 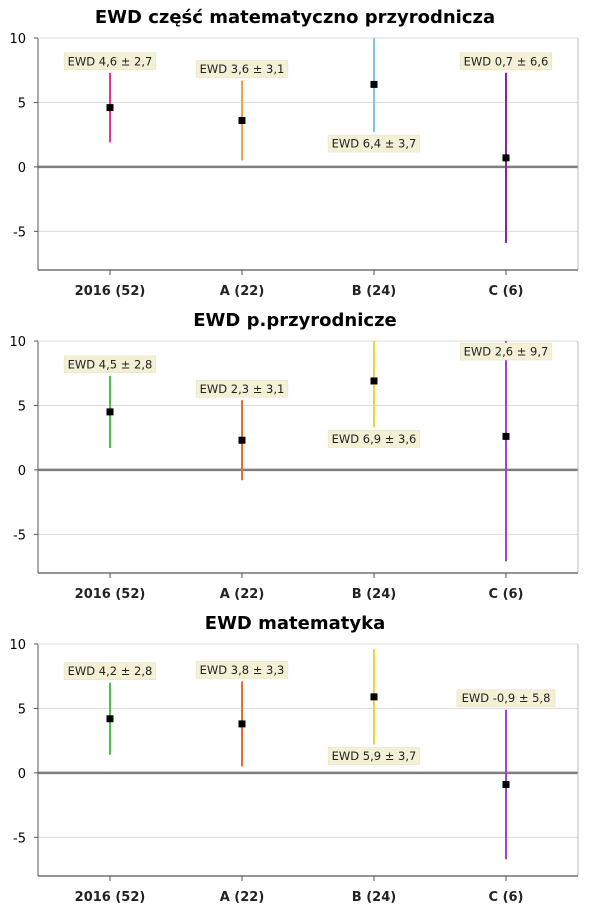 I want to click on data-label: EWD 2,3 ± 3,1, so click(x=242, y=389).